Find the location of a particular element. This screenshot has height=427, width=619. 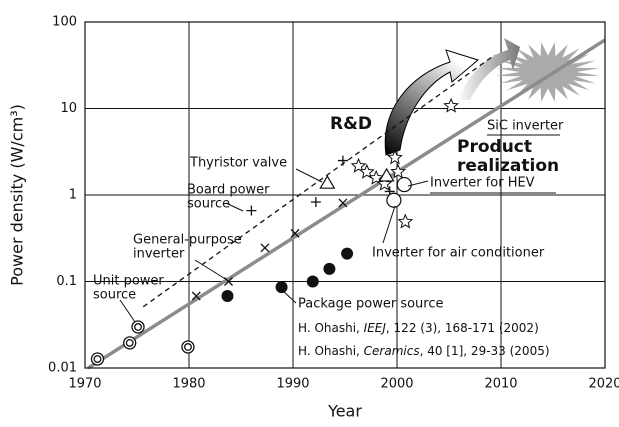

annotation: R&D is located at coordinates (351, 124).